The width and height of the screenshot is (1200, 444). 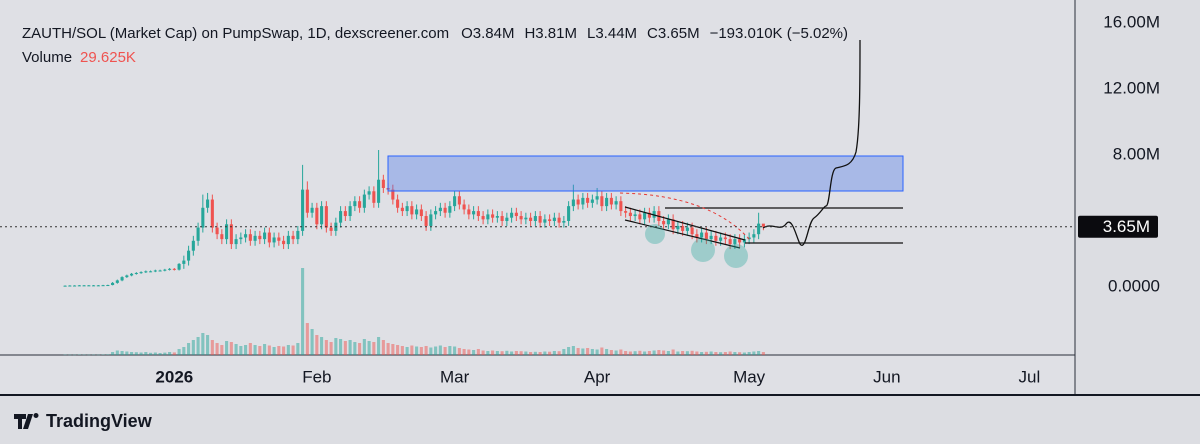 I want to click on touch-circle, so click(x=655, y=234).